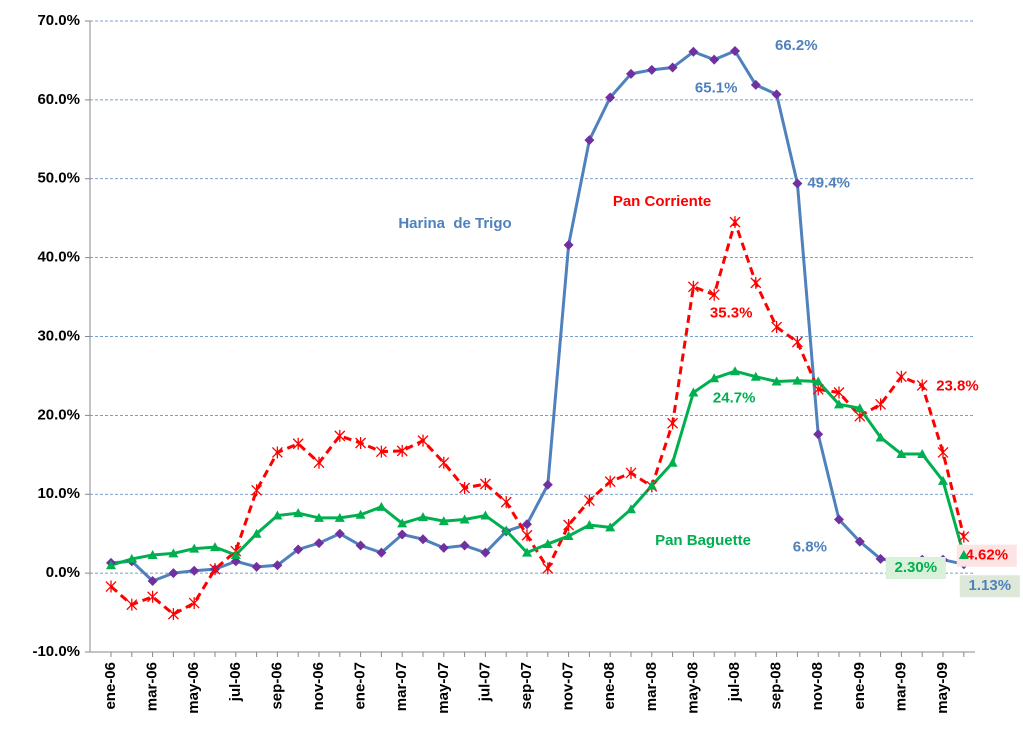 The width and height of the screenshot is (1023, 755). What do you see at coordinates (526, 686) in the screenshot?
I see `x-tick-label: sep-07` at bounding box center [526, 686].